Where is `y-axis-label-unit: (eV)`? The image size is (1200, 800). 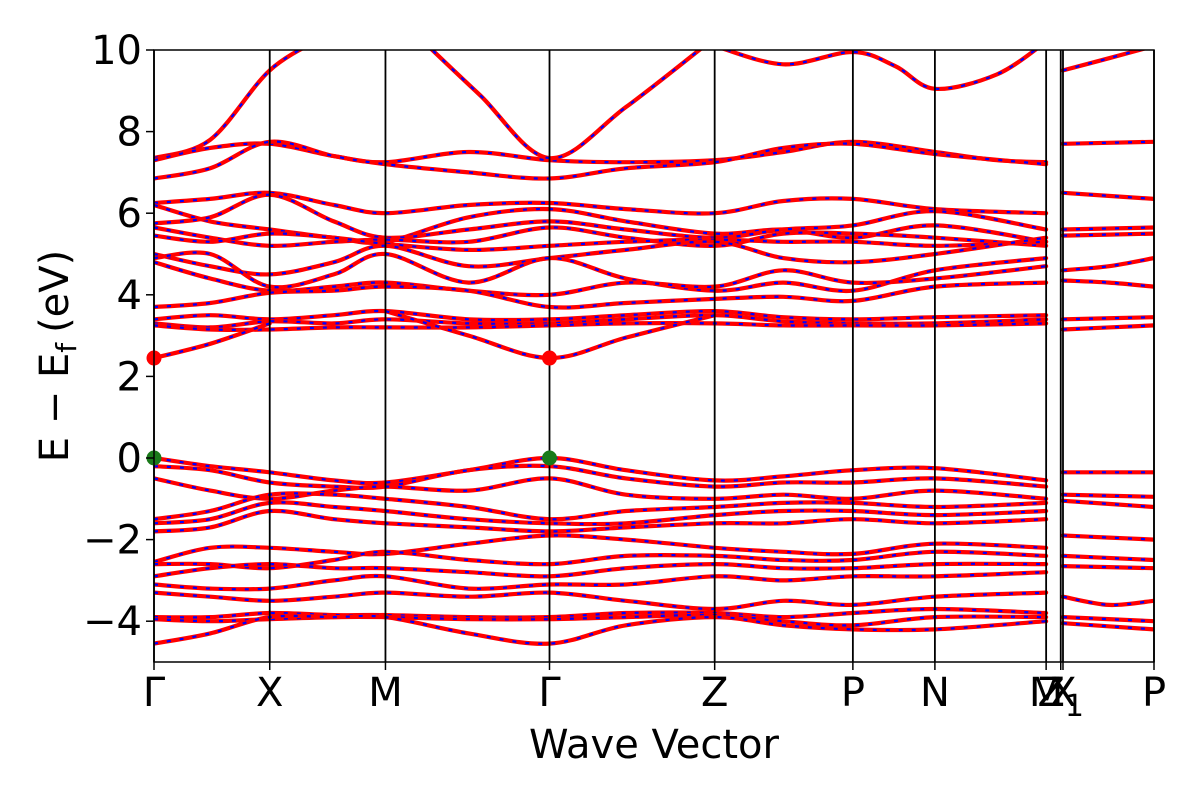 y-axis-label-unit: (eV) is located at coordinates (55, 291).